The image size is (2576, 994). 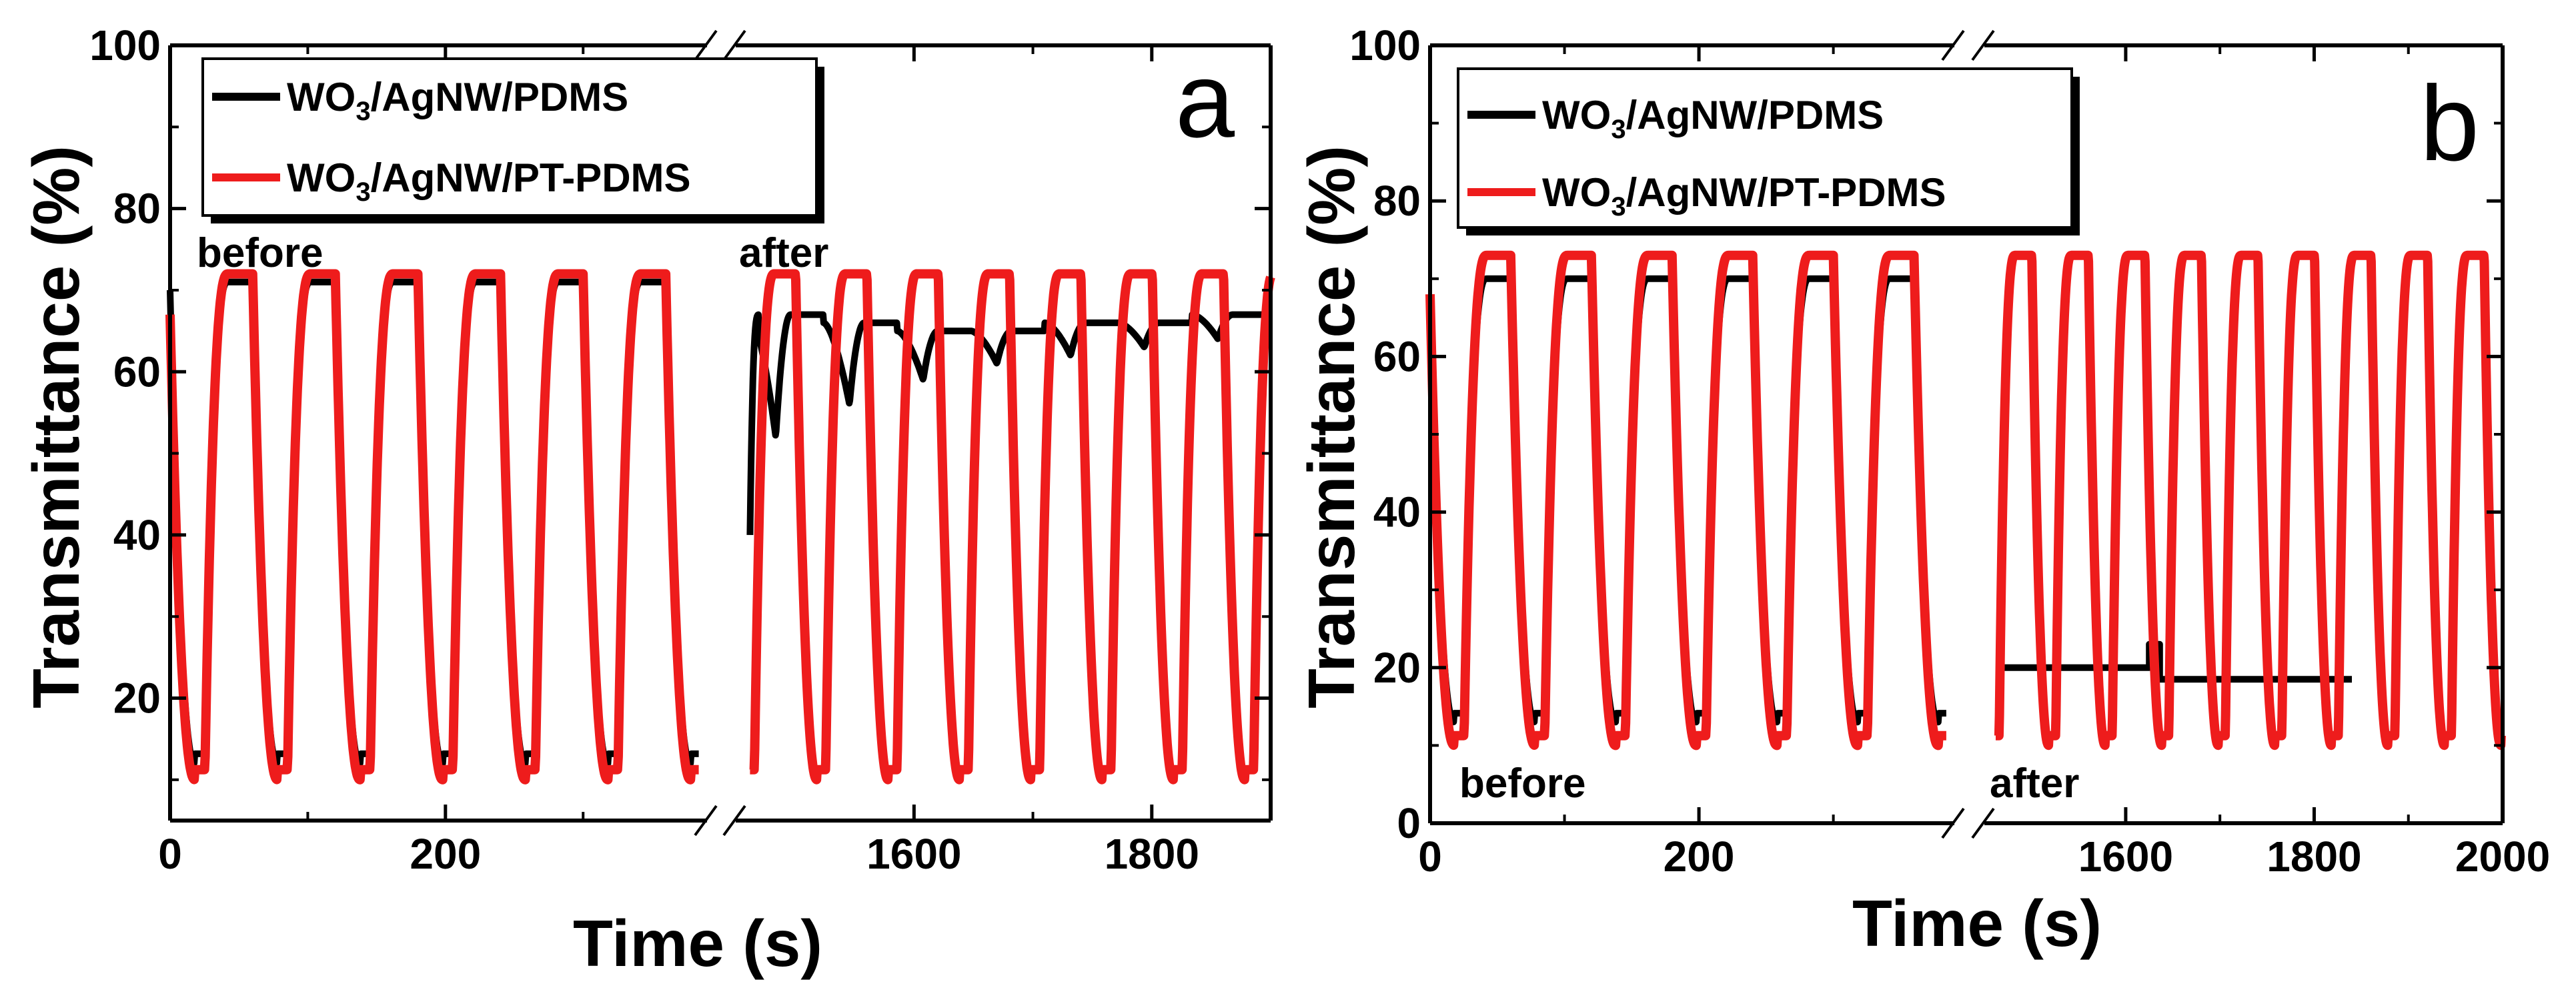 I want to click on panel-a-xtick-label-before-0: 0, so click(x=170, y=854).